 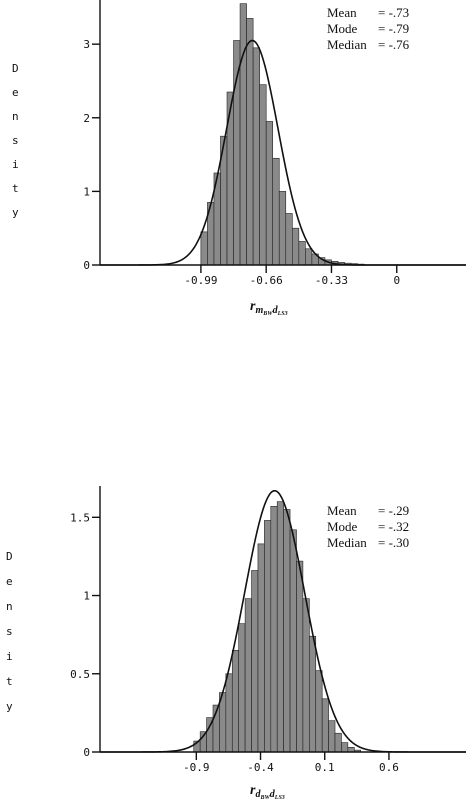 What do you see at coordinates (273, 794) in the screenshot?
I see `x-label-sub2-bottom: d` at bounding box center [273, 794].